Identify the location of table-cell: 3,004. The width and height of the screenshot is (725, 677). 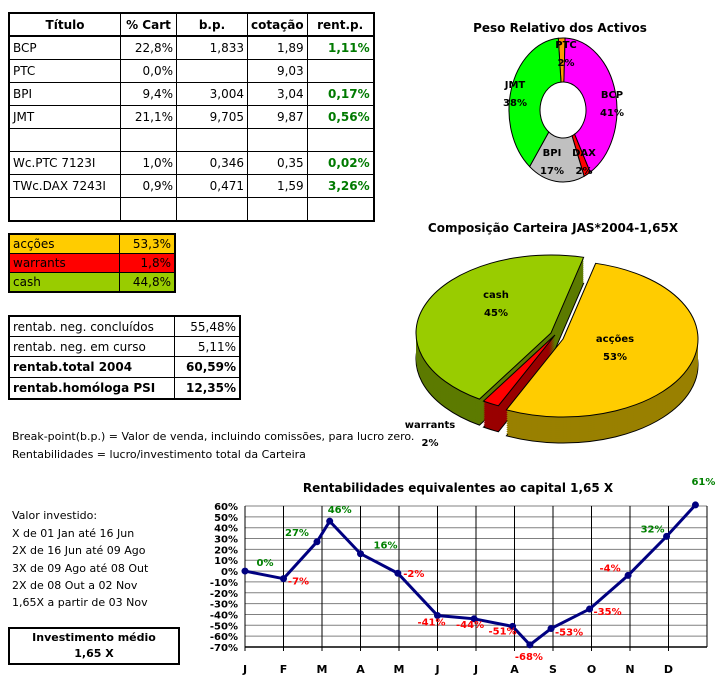
(212, 94).